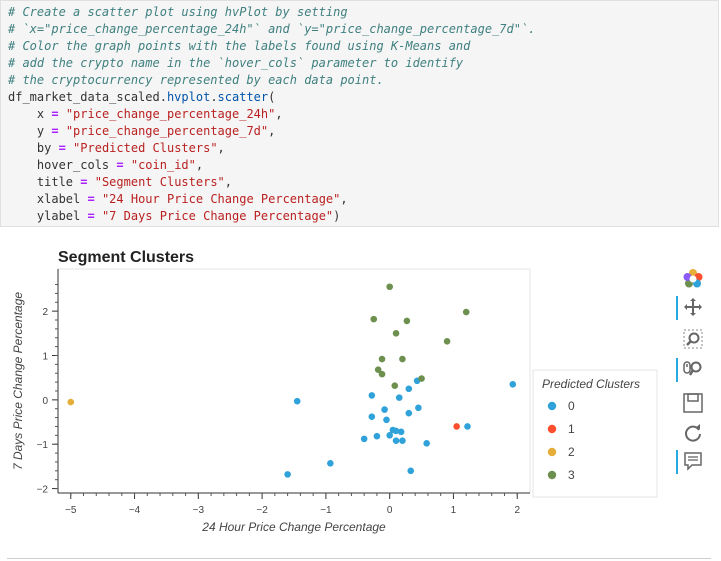  Describe the element at coordinates (691, 403) in the screenshot. I see `save-tool-button` at that location.